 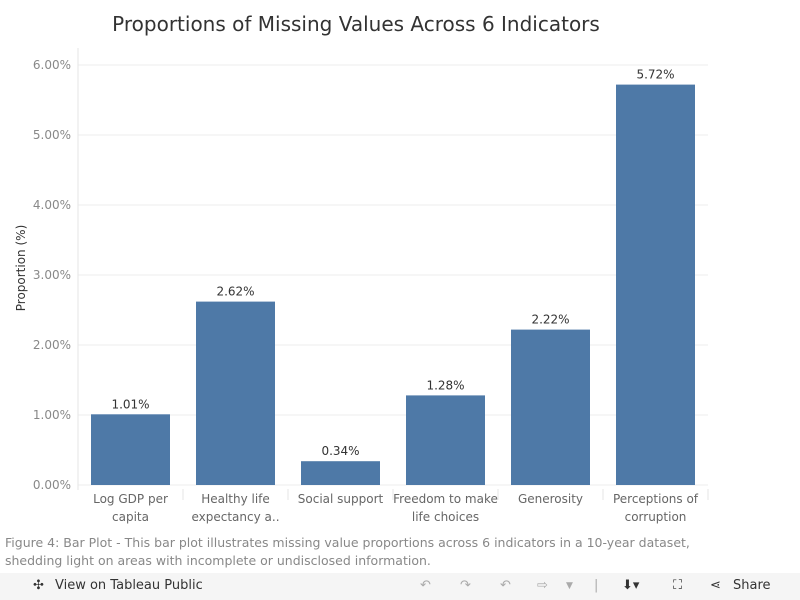 What do you see at coordinates (631, 585) in the screenshot?
I see `download-icon: ⬇▾` at bounding box center [631, 585].